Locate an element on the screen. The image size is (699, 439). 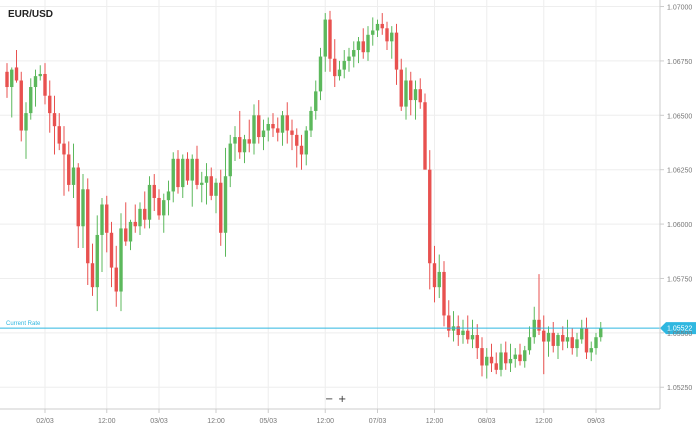
zoom-controls: − + is located at coordinates (335, 399).